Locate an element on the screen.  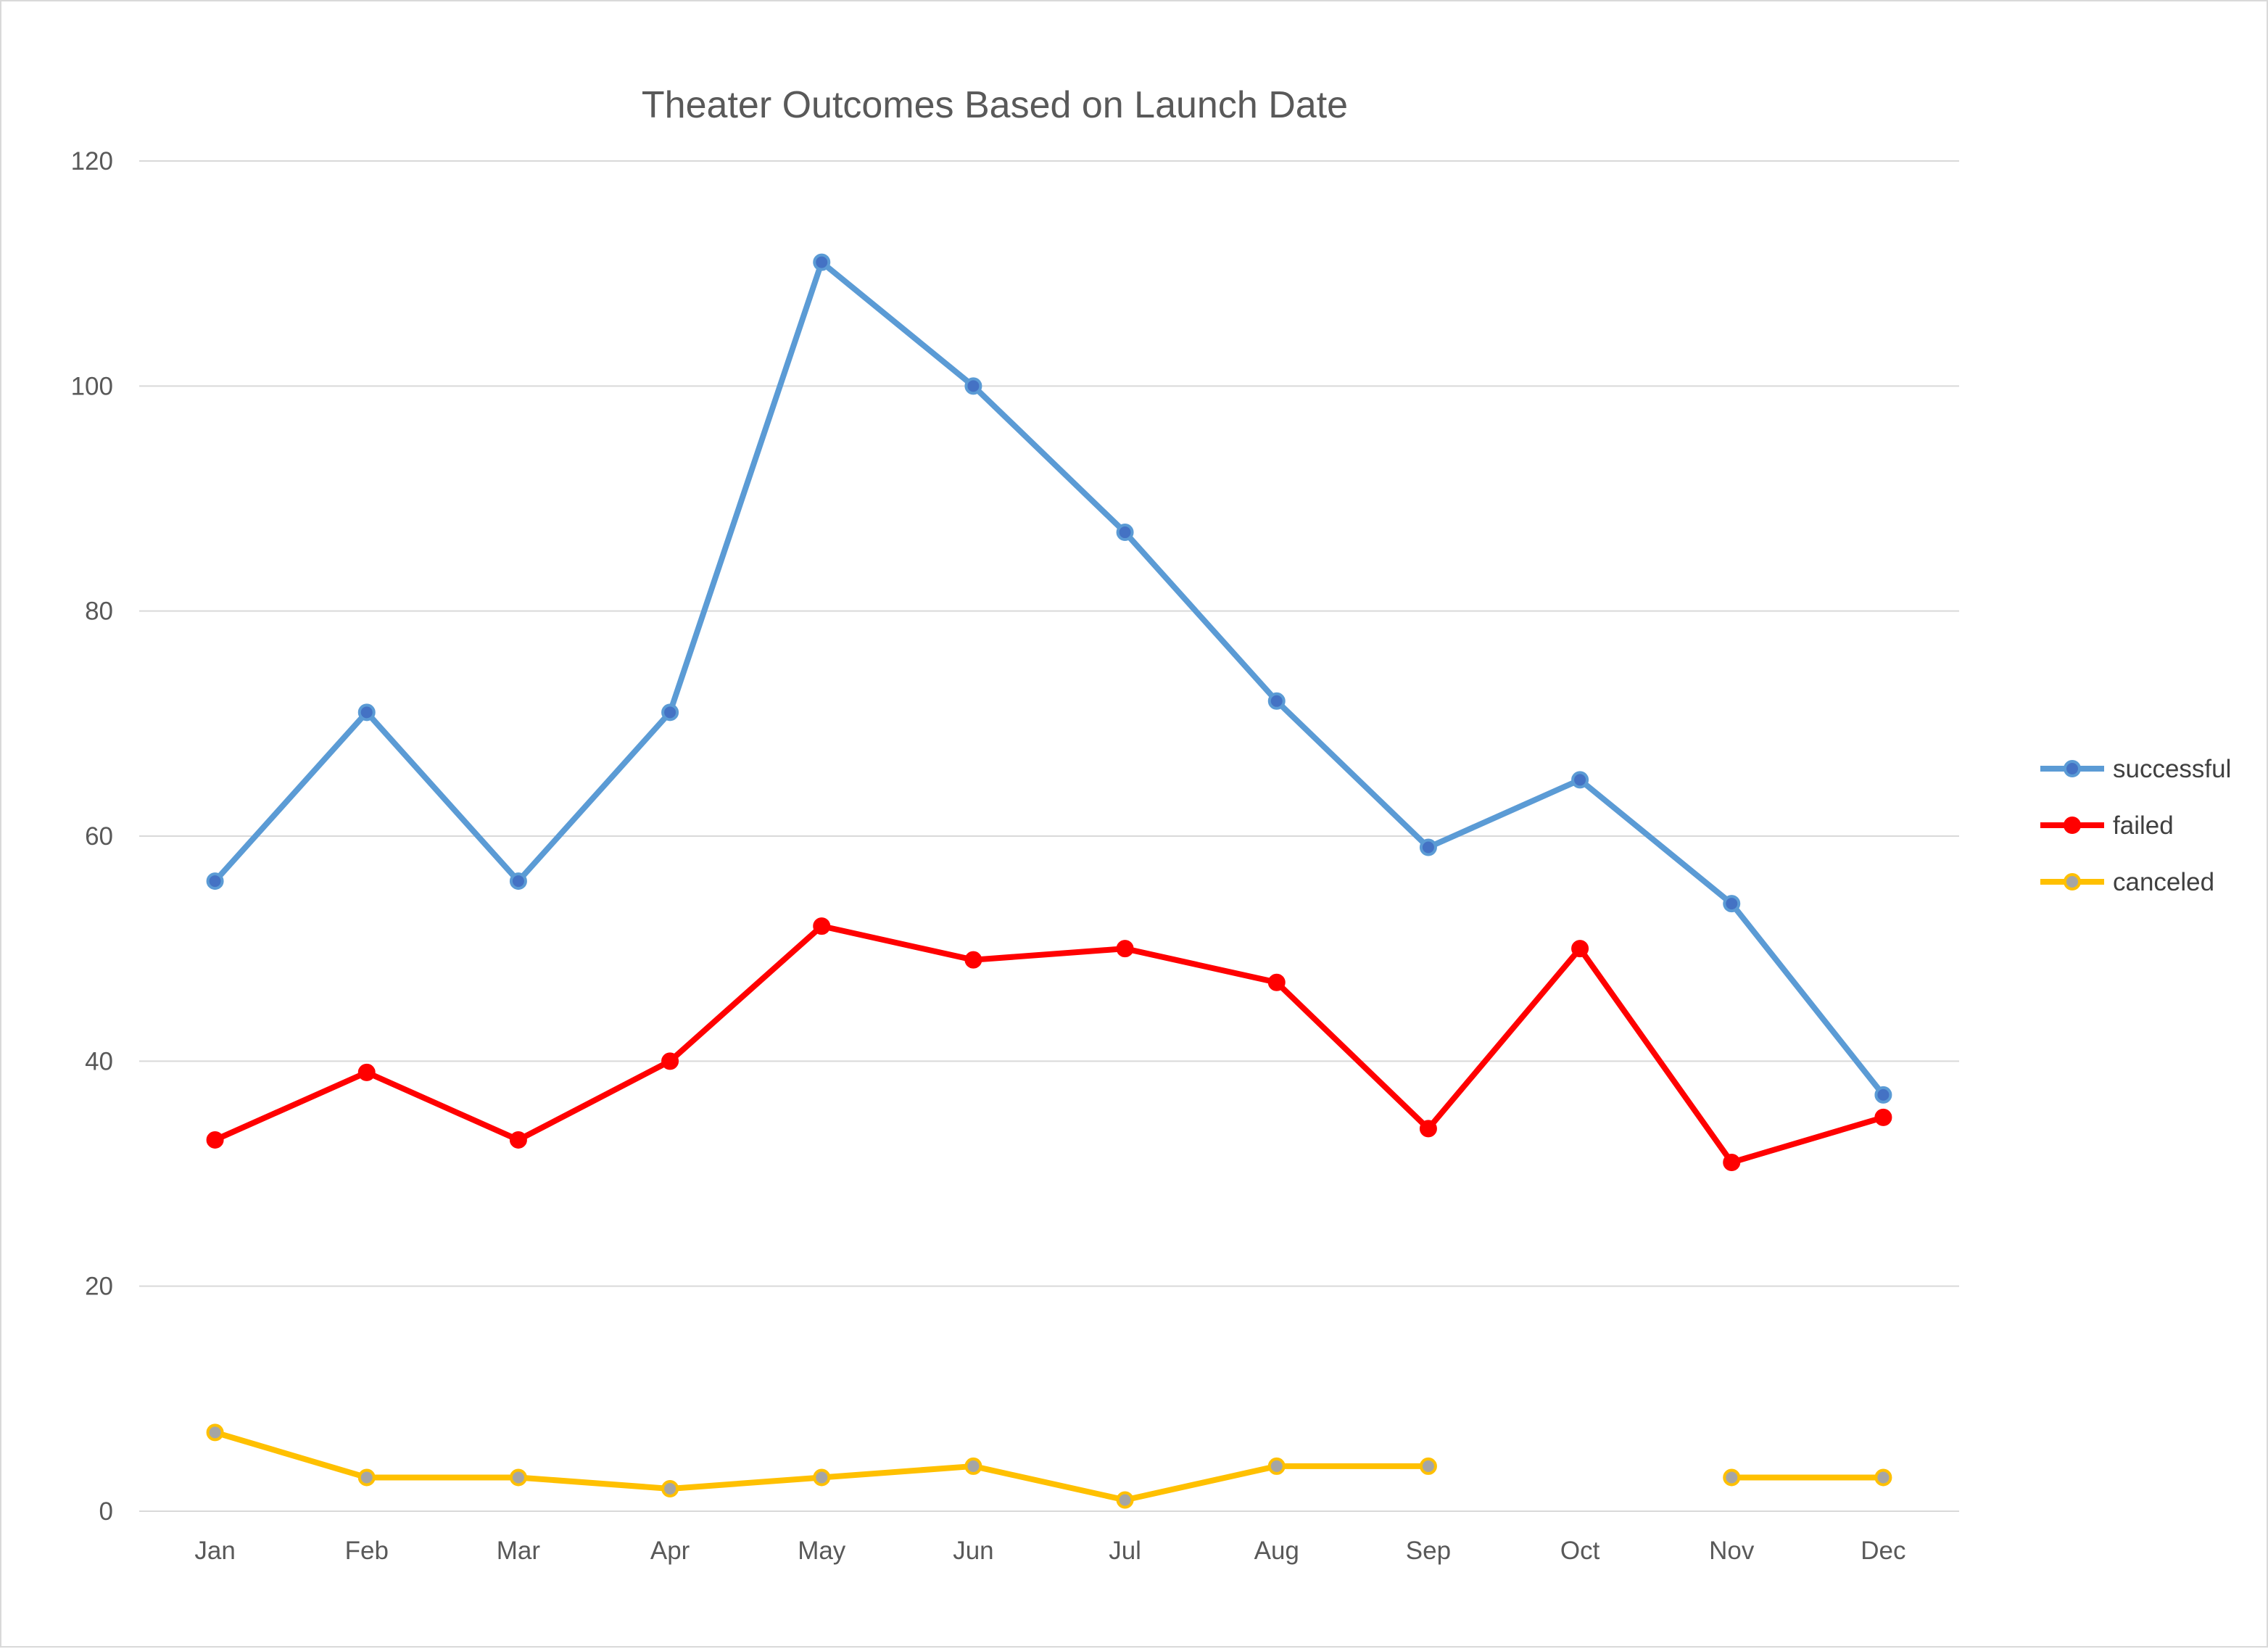
legend: successful failed canceled is located at coordinates (2135, 825).